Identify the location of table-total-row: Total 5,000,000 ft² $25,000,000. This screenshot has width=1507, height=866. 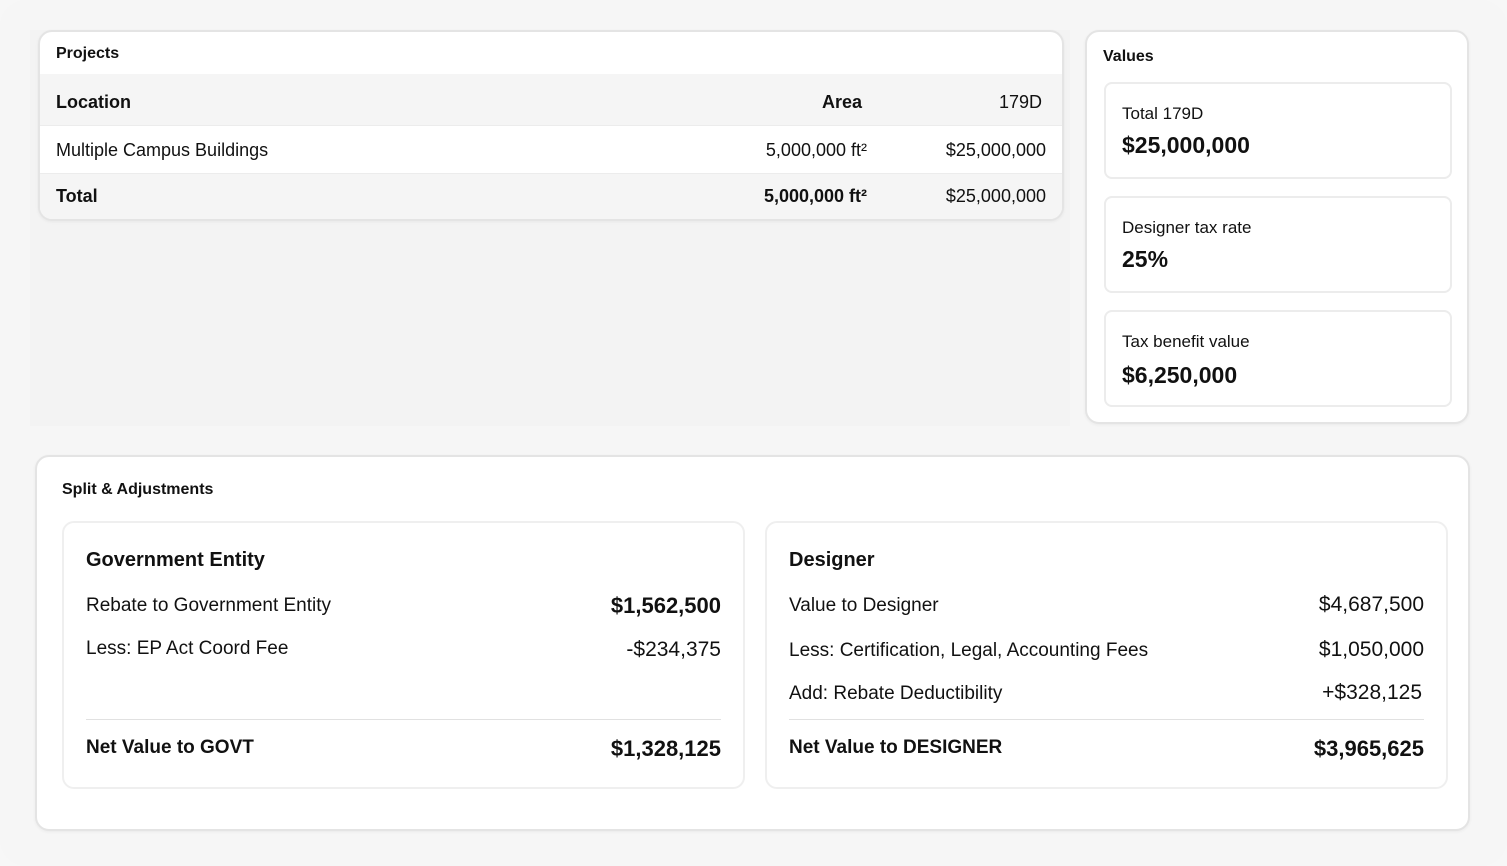
(551, 196).